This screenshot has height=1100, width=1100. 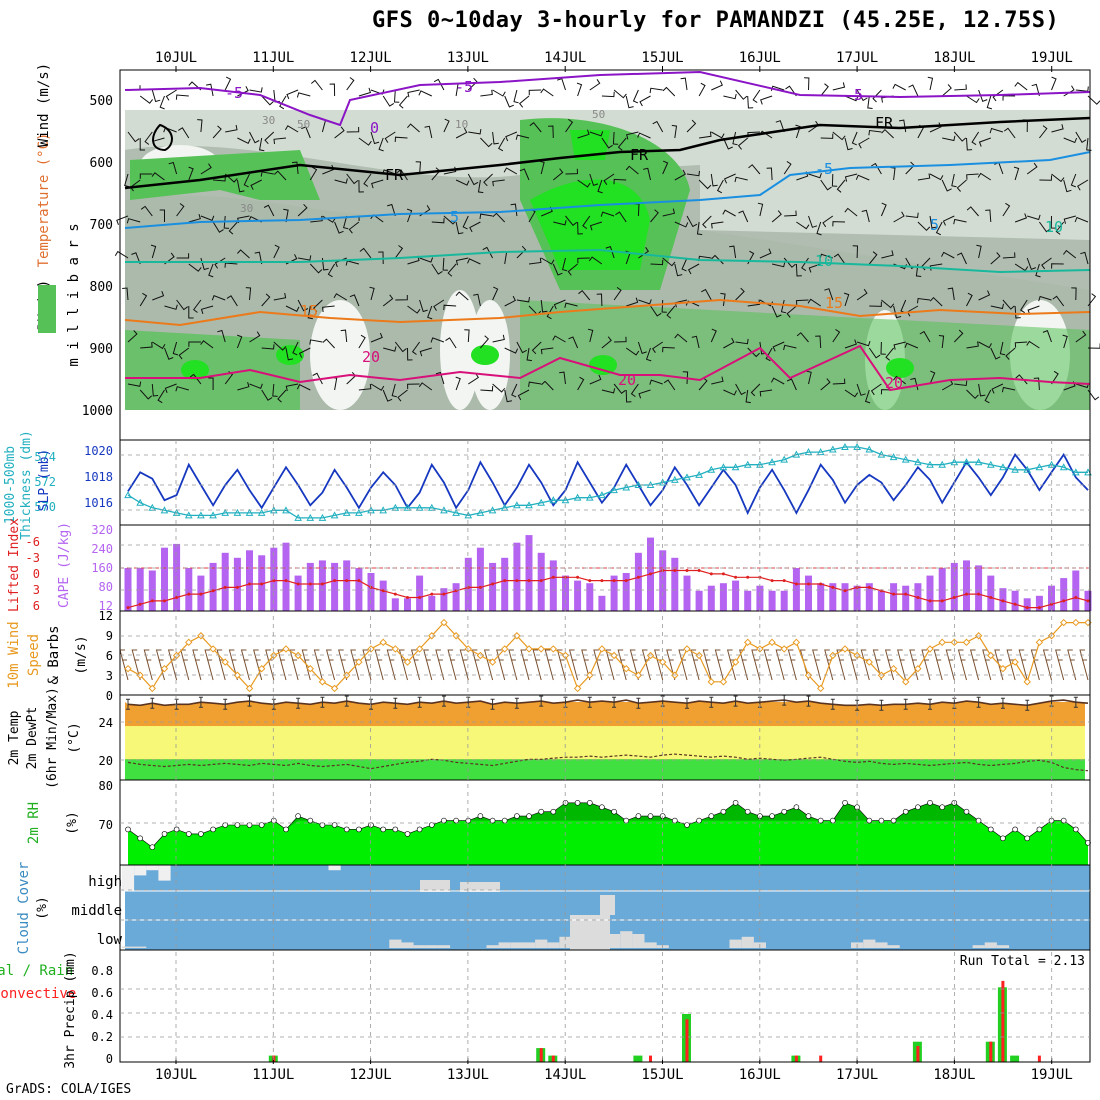 What do you see at coordinates (468, 1075) in the screenshot?
I see `date-label-bottom: 13JUL` at bounding box center [468, 1075].